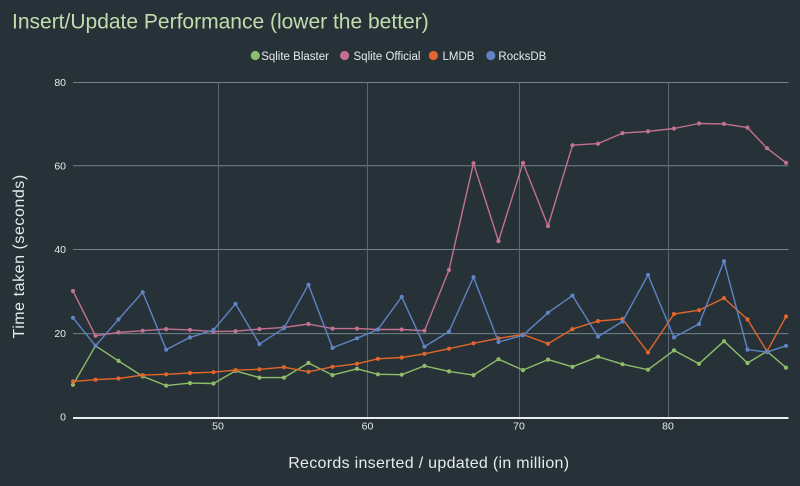  What do you see at coordinates (387, 57) in the screenshot?
I see `svg-text: Sqlite Official` at bounding box center [387, 57].